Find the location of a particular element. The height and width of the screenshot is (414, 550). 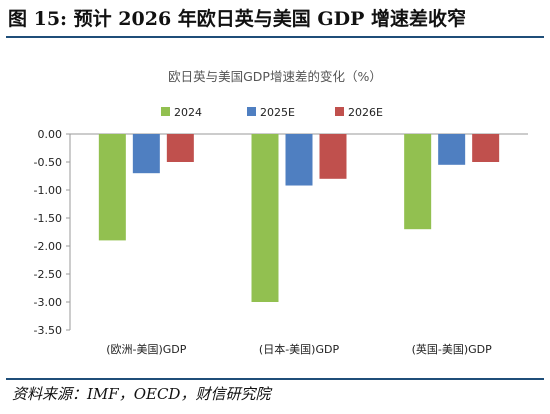

x-category-label: (日本-美国)GDP is located at coordinates (299, 349).